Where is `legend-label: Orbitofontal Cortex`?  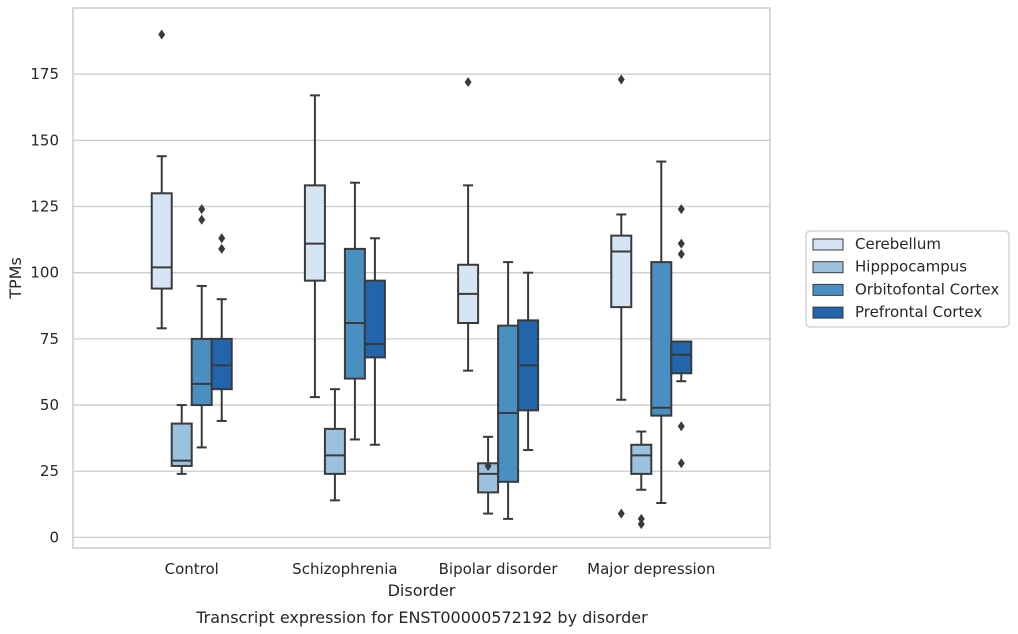
legend-label: Orbitofontal Cortex is located at coordinates (927, 289).